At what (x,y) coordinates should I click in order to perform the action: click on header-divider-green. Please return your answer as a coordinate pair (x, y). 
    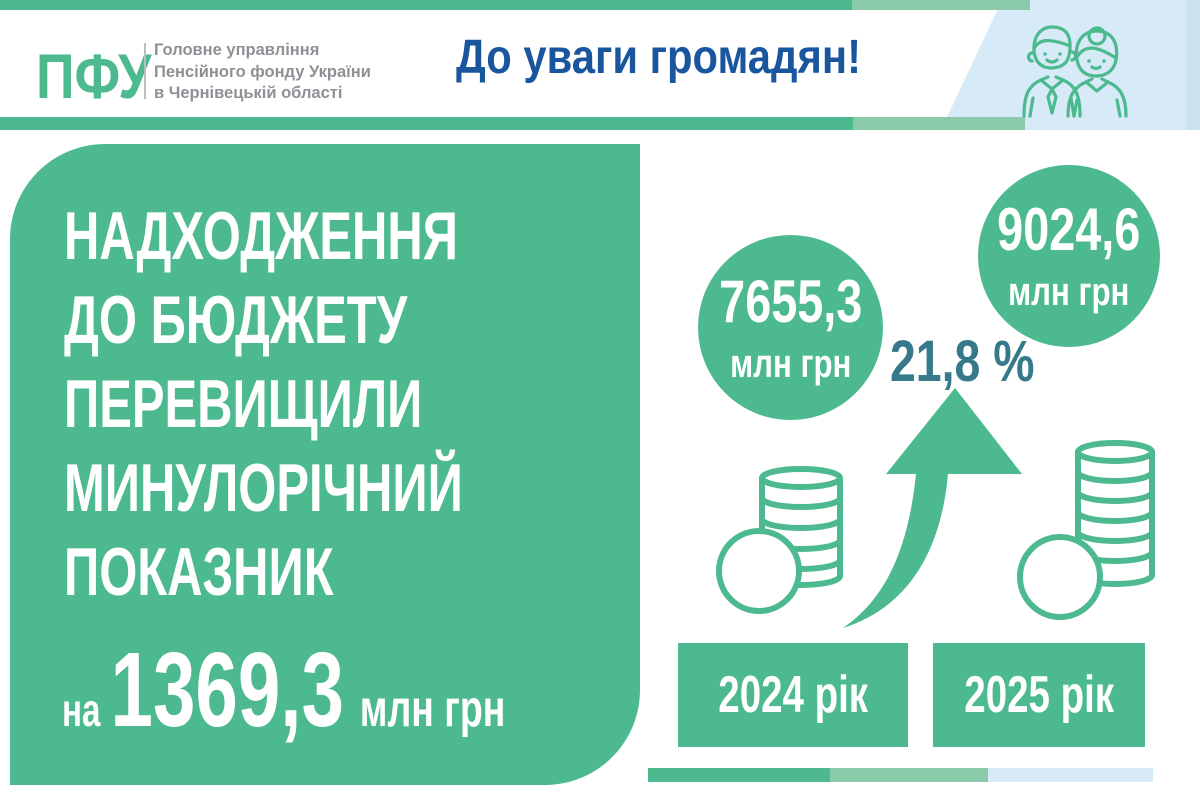
    Looking at the image, I should click on (426, 123).